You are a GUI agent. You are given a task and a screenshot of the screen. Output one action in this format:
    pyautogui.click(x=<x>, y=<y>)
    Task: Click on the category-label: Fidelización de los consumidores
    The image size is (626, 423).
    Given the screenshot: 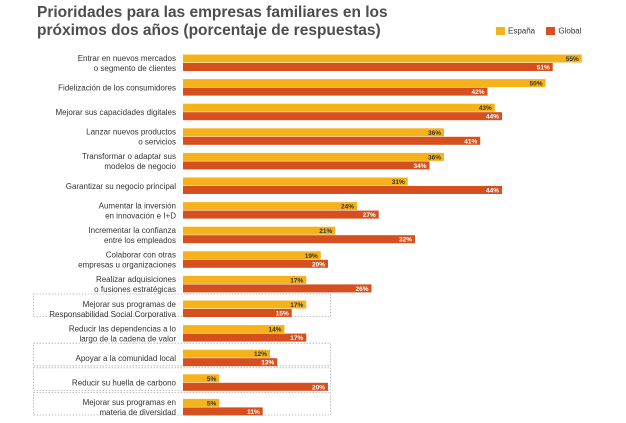 What is the action you would take?
    pyautogui.click(x=117, y=87)
    